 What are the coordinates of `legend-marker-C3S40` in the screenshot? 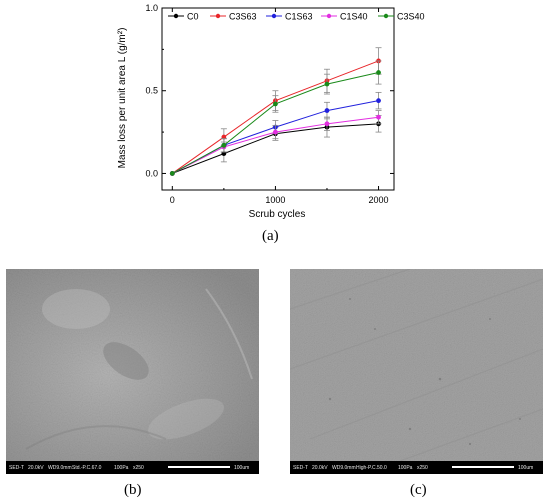 It's located at (386, 16).